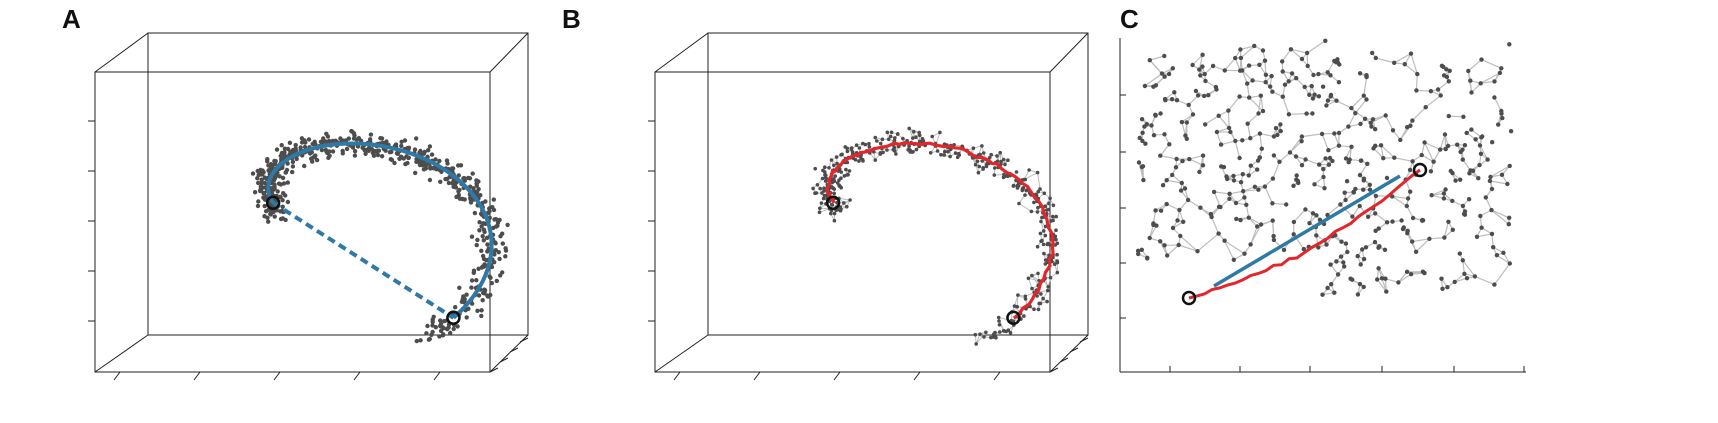 The image size is (1718, 423). I want to click on endpoint-marker, so click(1189, 298).